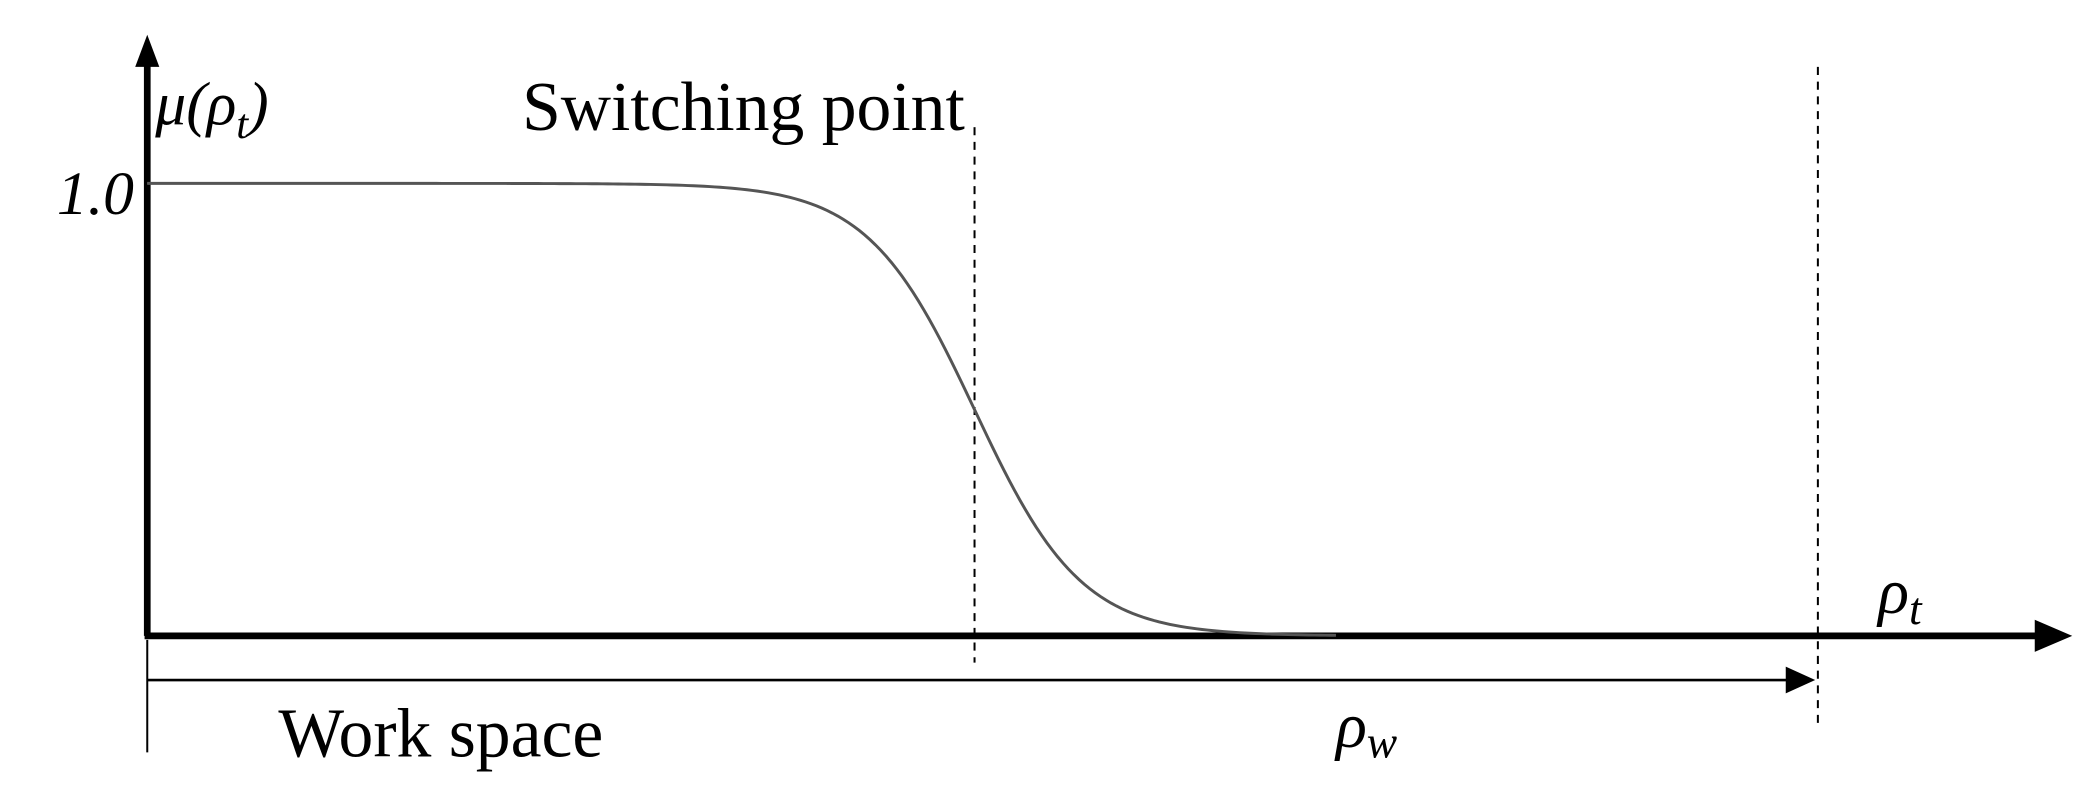  I want to click on y-axis-label: μ(ρt), so click(211, 108).